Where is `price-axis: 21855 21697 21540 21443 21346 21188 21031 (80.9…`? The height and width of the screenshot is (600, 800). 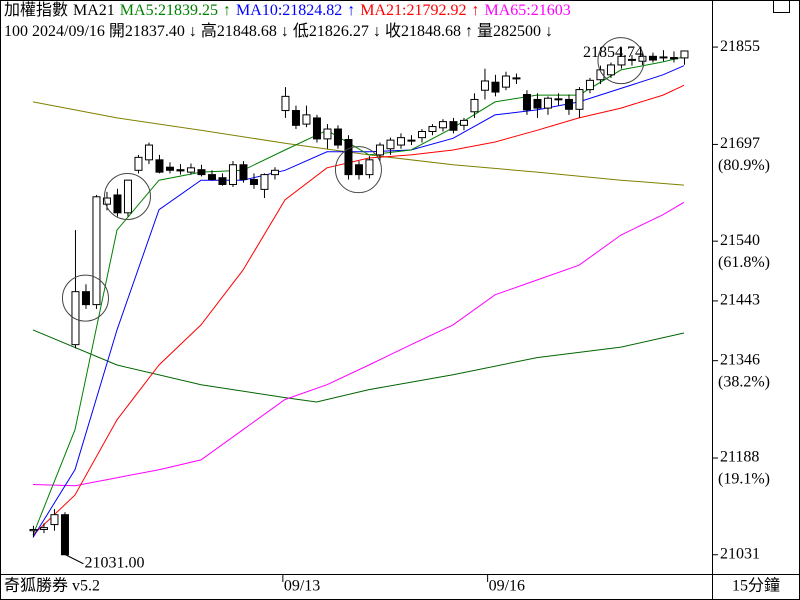 price-axis: 21855 21697 21540 21443 21346 21188 21031 (80.9… is located at coordinates (741, 300).